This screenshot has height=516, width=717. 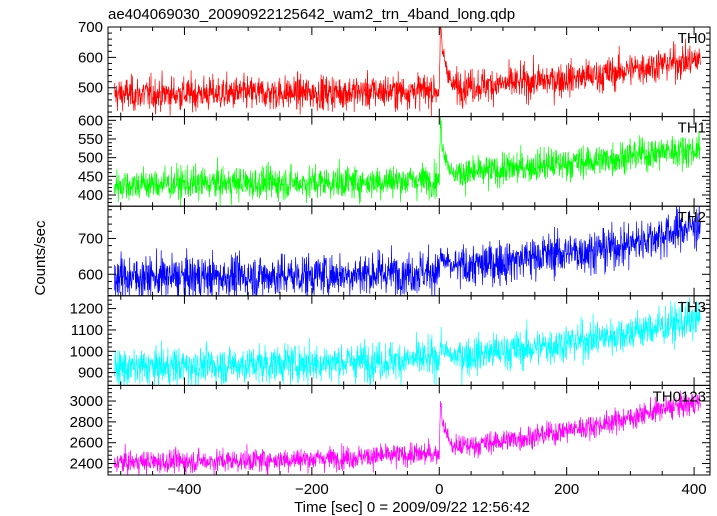 I want to click on y-tick-label: 400, so click(x=90, y=195).